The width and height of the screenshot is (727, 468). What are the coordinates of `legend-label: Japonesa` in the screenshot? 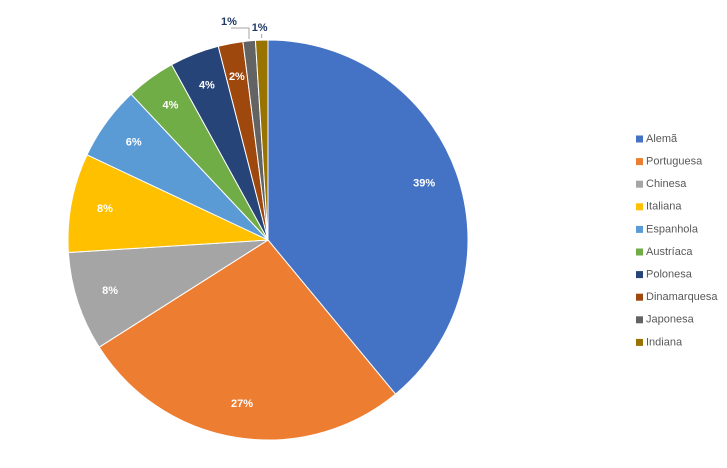 It's located at (670, 320).